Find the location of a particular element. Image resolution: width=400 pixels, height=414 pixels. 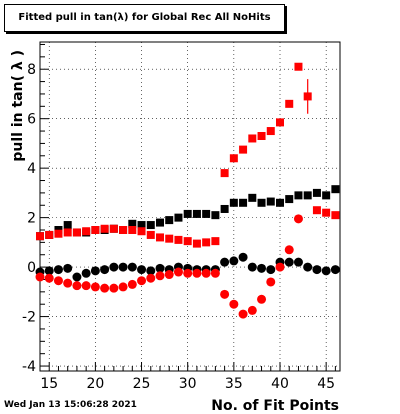

x-tick-label: 30 is located at coordinates (188, 384).